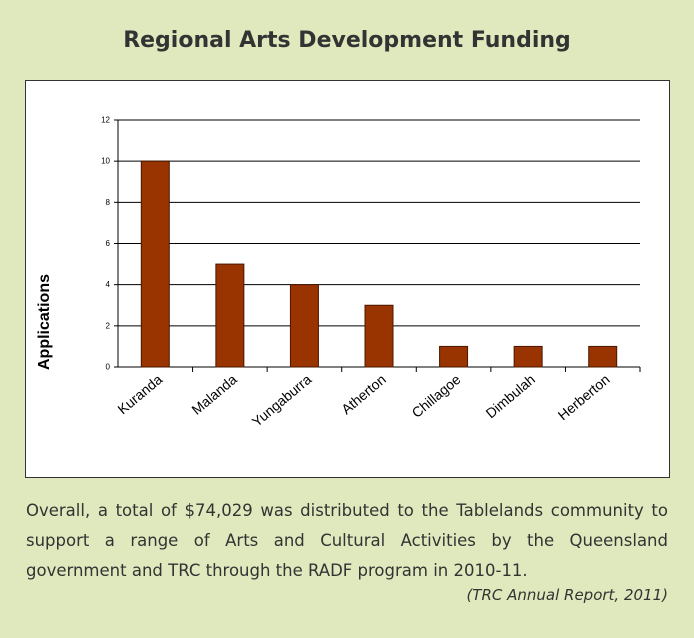  Describe the element at coordinates (44, 322) in the screenshot. I see `y-axis-label: Applications` at that location.